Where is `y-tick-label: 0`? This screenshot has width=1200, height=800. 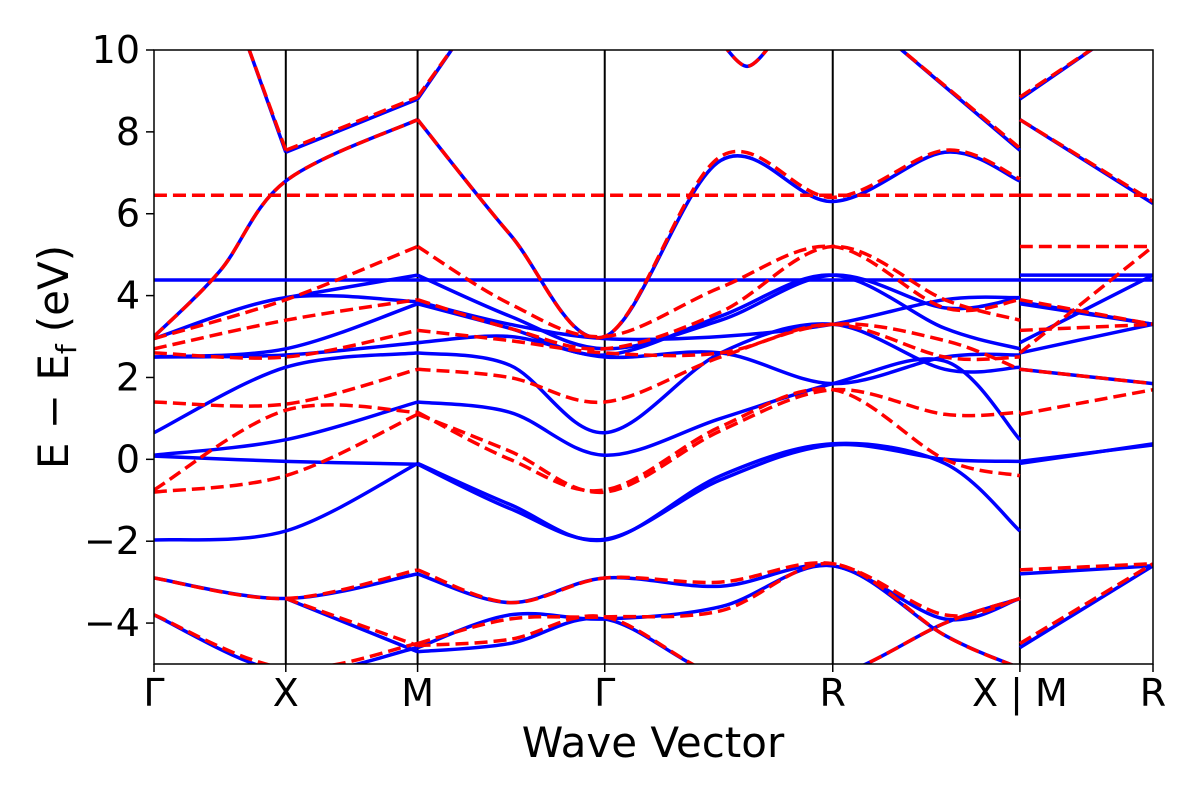 y-tick-label: 0 is located at coordinates (128, 459).